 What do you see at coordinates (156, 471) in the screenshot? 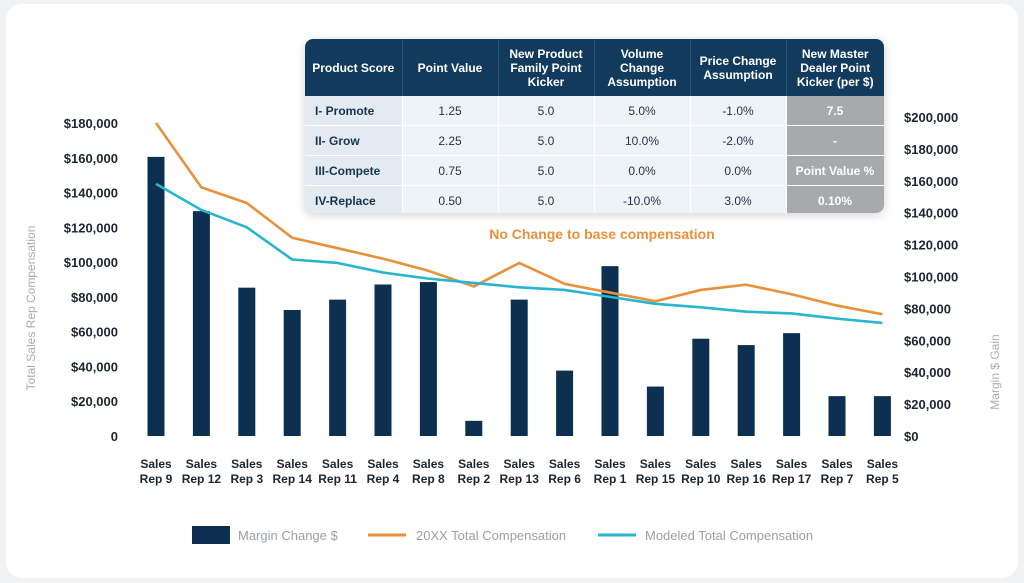
I see `category-label: Sales Rep 9` at bounding box center [156, 471].